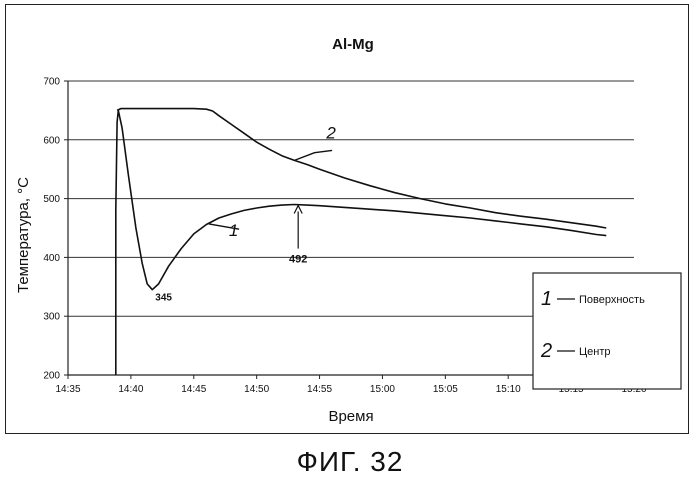 This screenshot has width=700, height=485. Describe the element at coordinates (382, 389) in the screenshot. I see `x-tick-label-5: 15:00` at that location.